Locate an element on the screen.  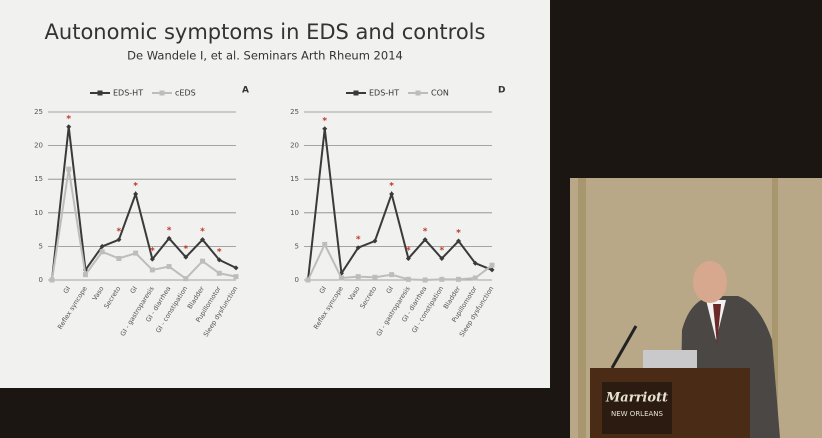
microphone is located at coordinates (624, 347).